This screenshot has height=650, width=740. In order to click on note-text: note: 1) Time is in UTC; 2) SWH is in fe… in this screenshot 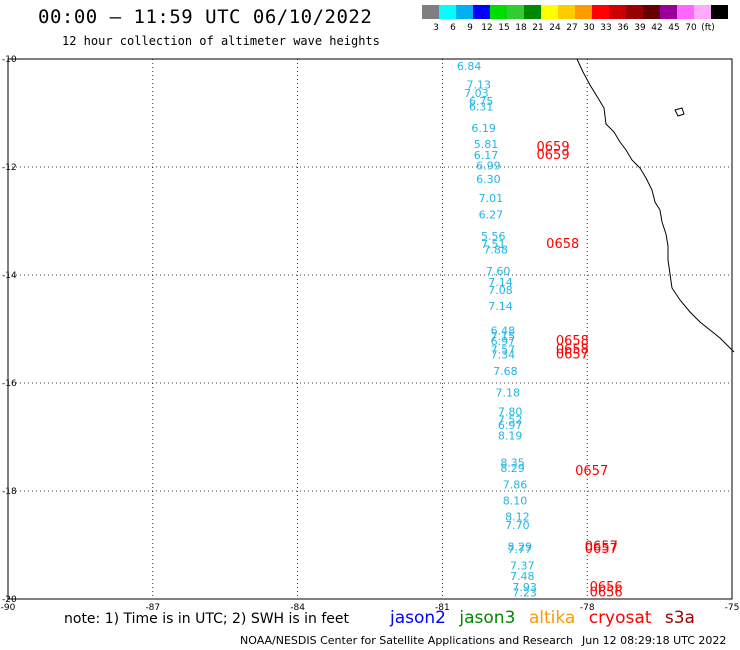, I will do `click(207, 619)`.